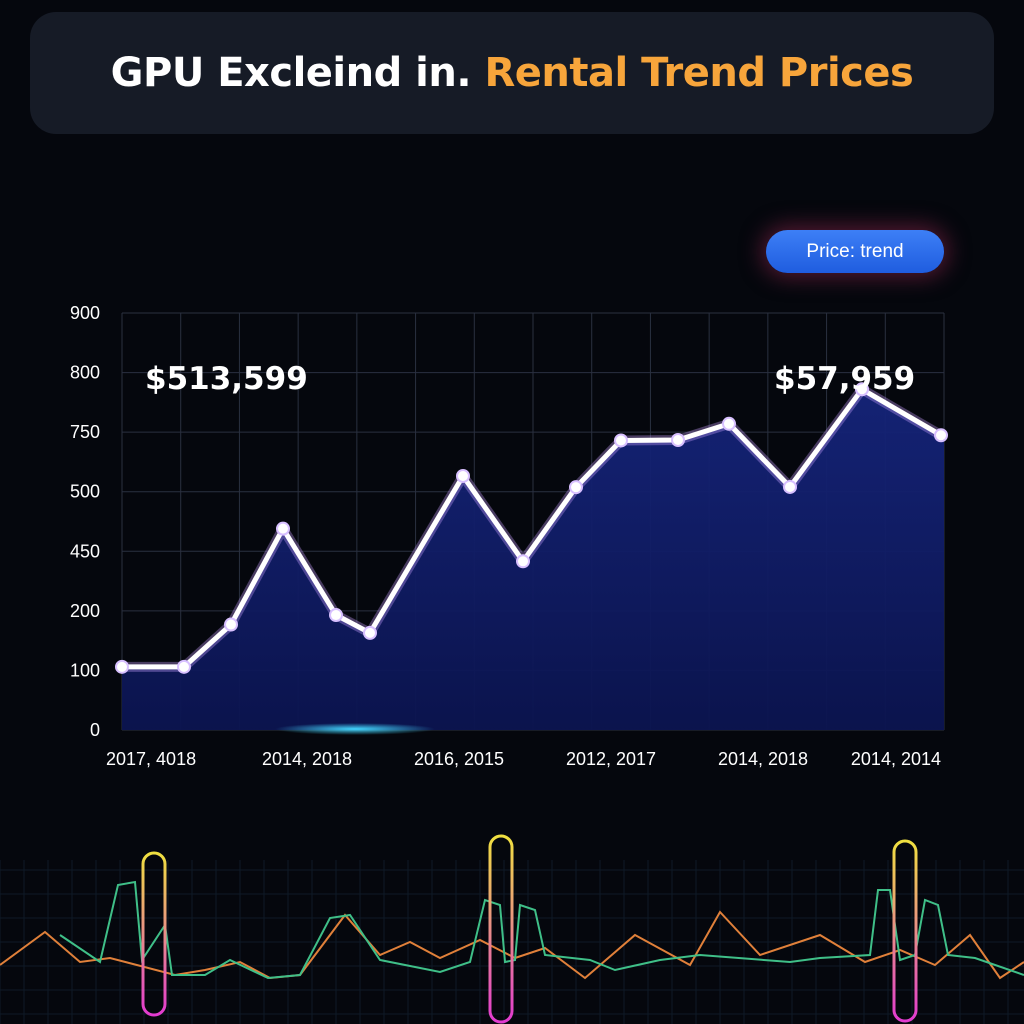 Image resolution: width=1024 pixels, height=1024 pixels. I want to click on waveform-orange, so click(512, 945).